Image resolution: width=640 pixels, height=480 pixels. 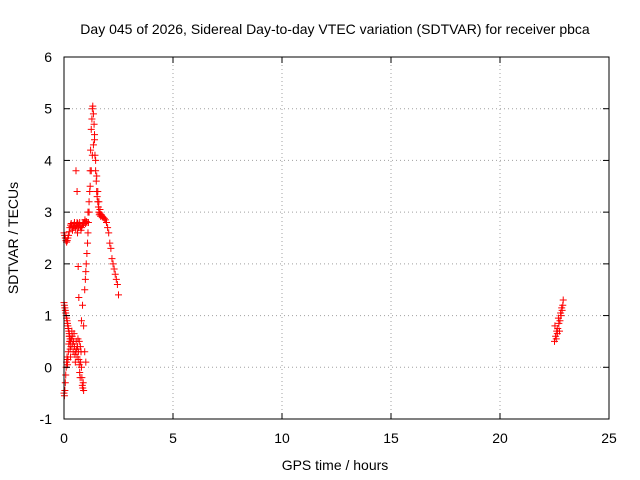 What do you see at coordinates (48, 109) in the screenshot?
I see `y-tick-label: 5` at bounding box center [48, 109].